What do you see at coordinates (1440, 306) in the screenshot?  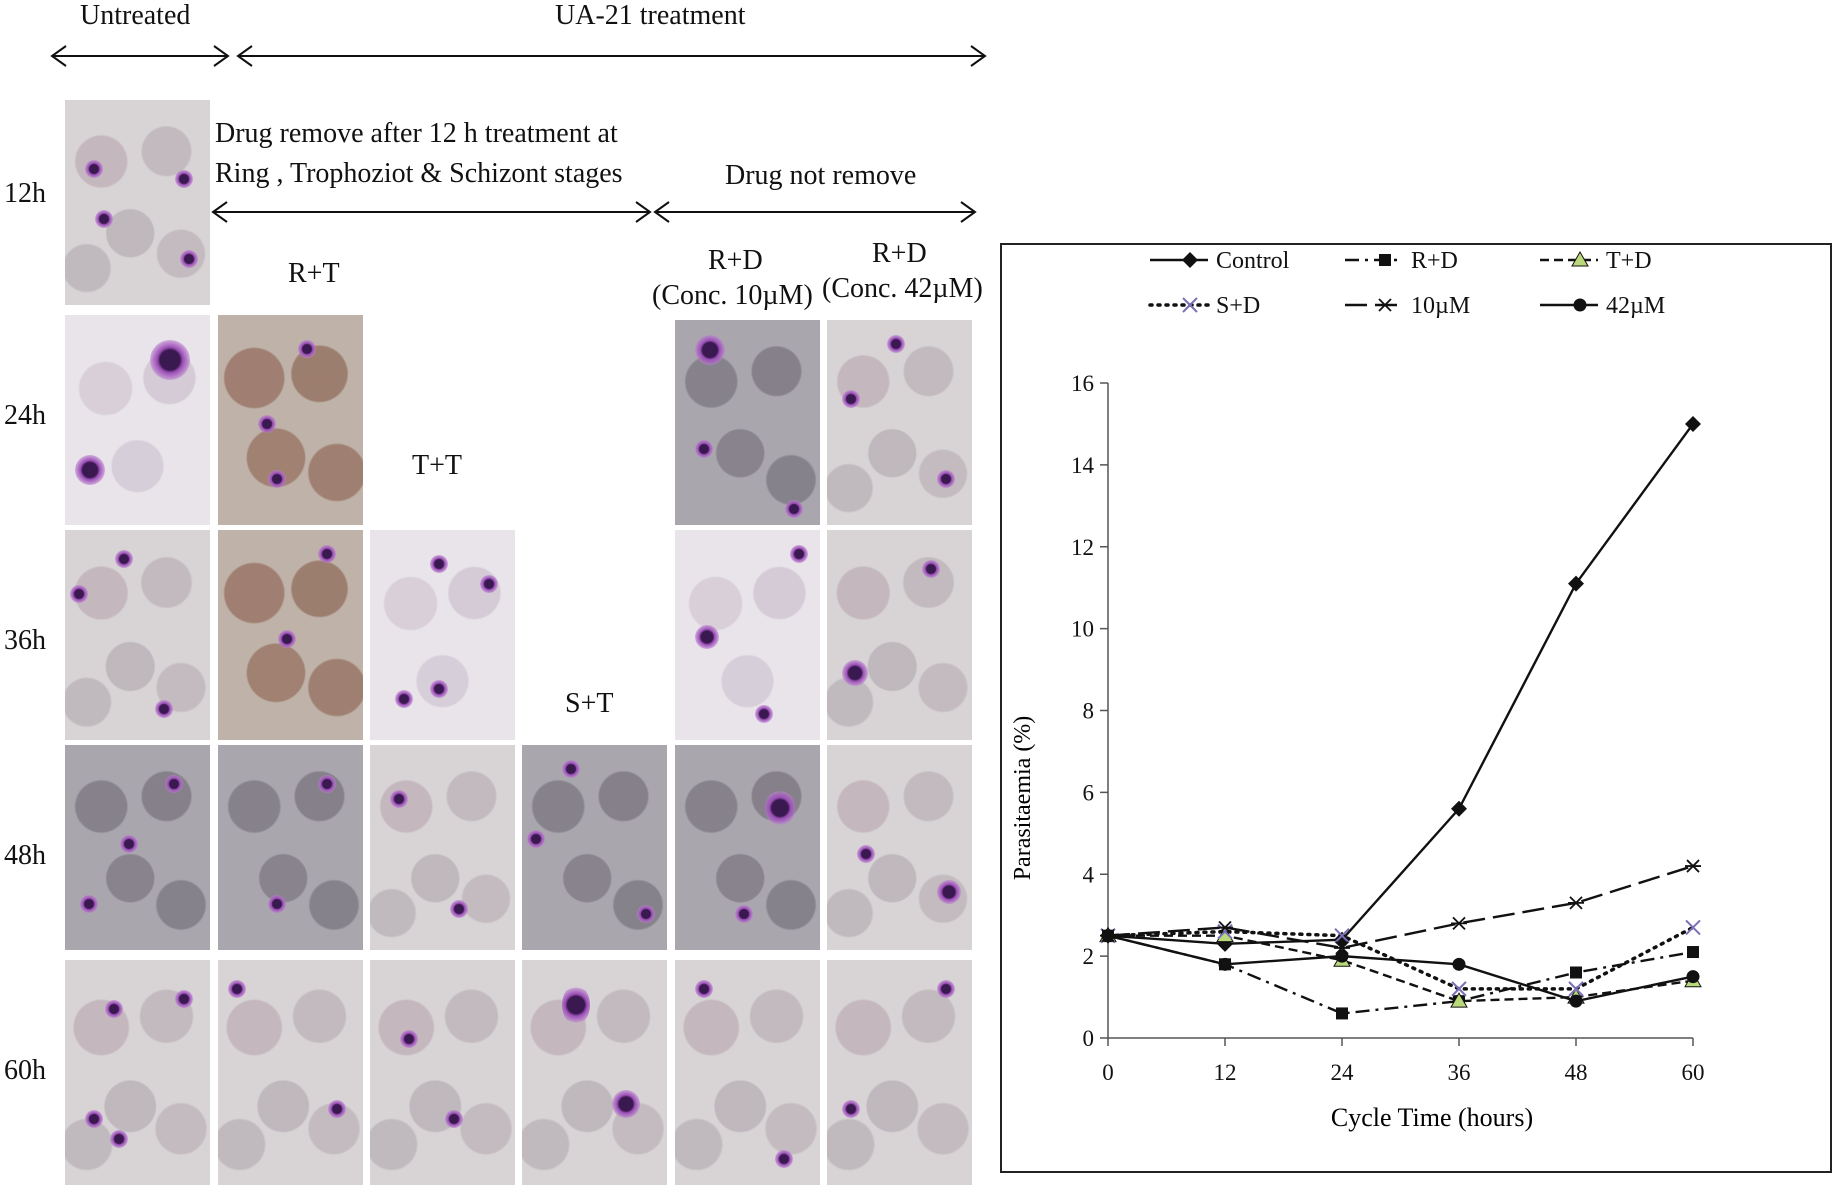 I see `legend-label: 10µM` at bounding box center [1440, 306].